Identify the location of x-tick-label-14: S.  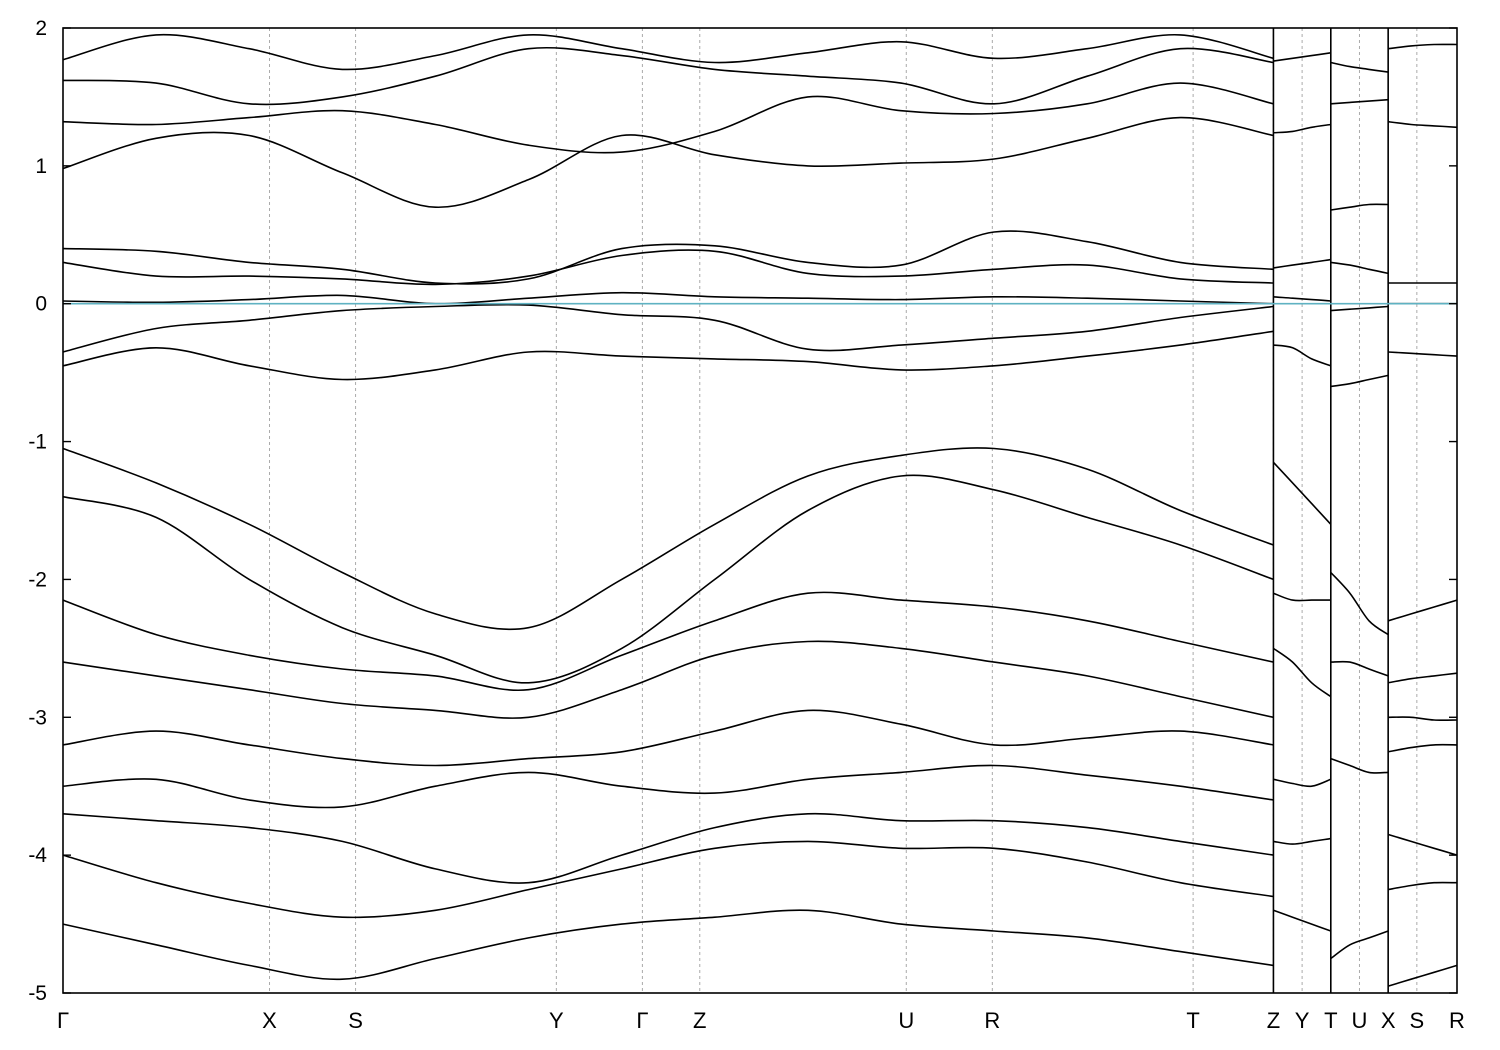
(1416, 1020).